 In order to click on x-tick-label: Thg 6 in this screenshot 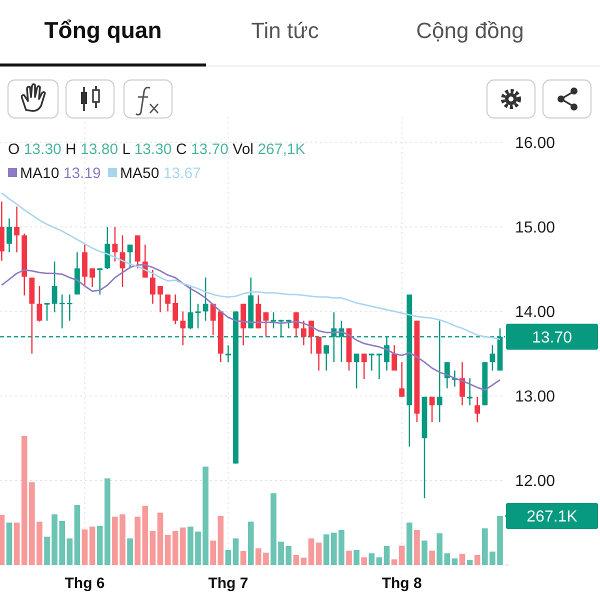, I will do `click(84, 583)`.